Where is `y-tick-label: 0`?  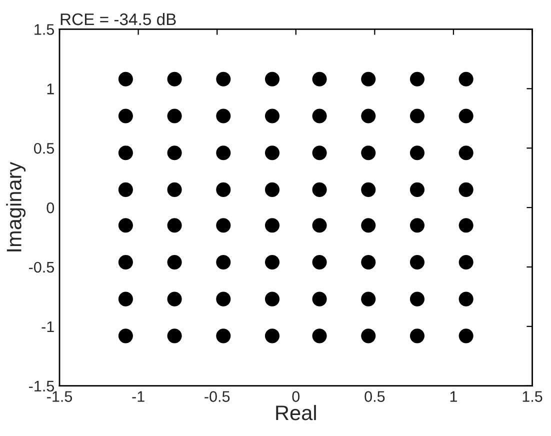 y-tick-label: 0 is located at coordinates (50, 208).